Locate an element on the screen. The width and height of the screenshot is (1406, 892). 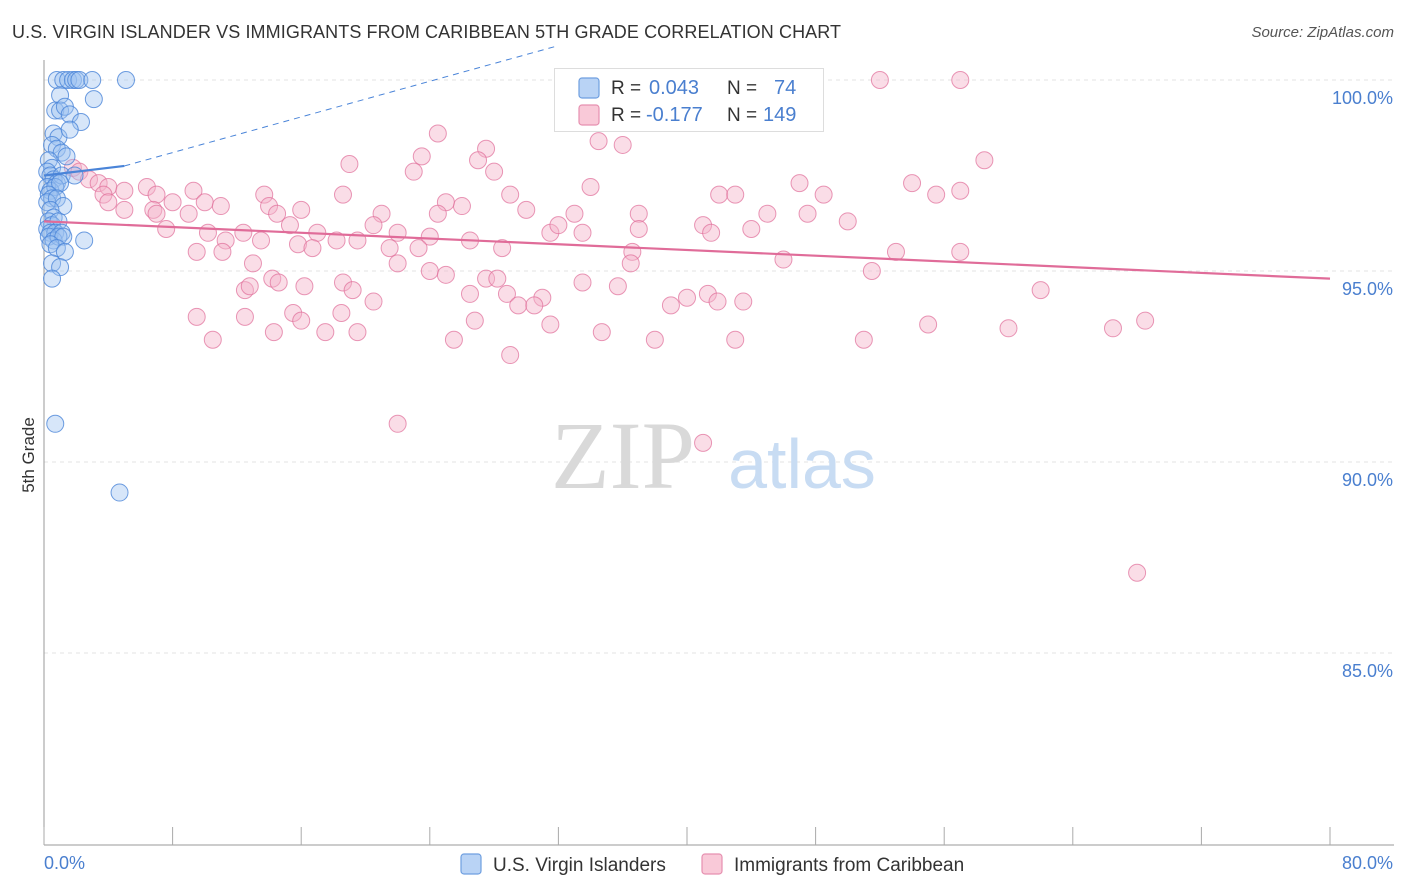
legend-r-label-pink: R = is located at coordinates (626, 115).